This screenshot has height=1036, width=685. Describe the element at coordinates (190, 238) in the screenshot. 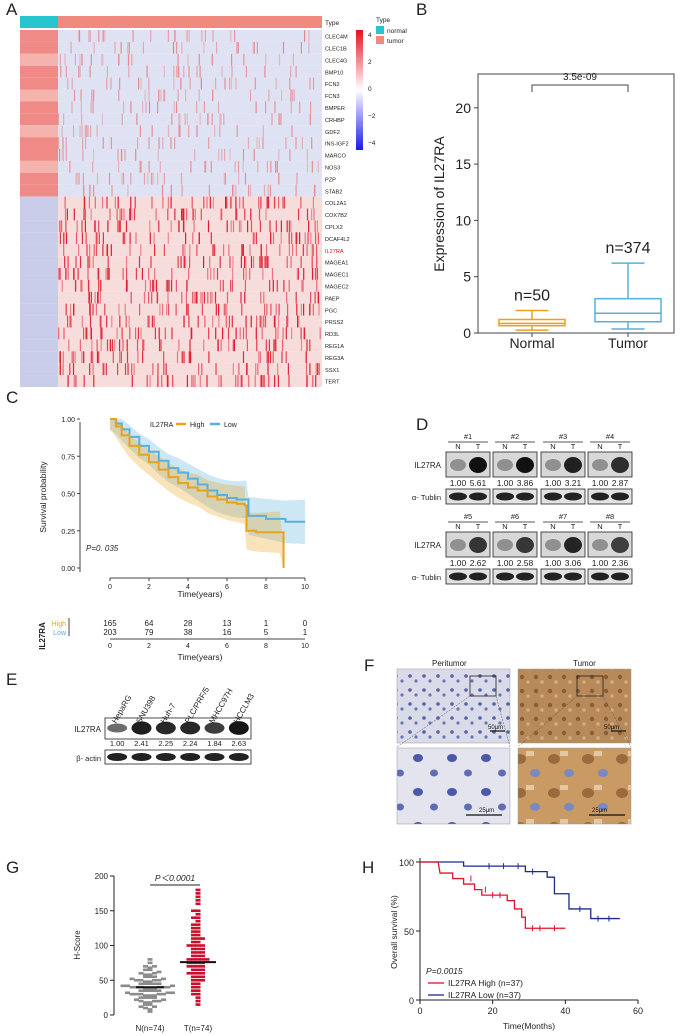

I see `heatmap-tumor-bg` at that location.